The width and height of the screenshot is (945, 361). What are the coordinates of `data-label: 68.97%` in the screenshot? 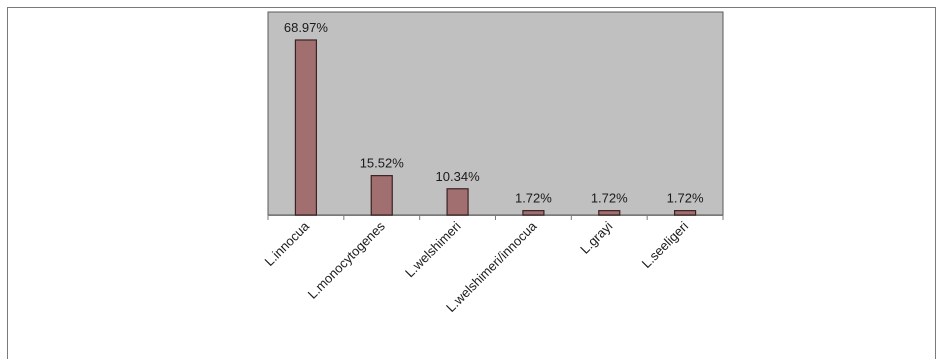 It's located at (306, 27).